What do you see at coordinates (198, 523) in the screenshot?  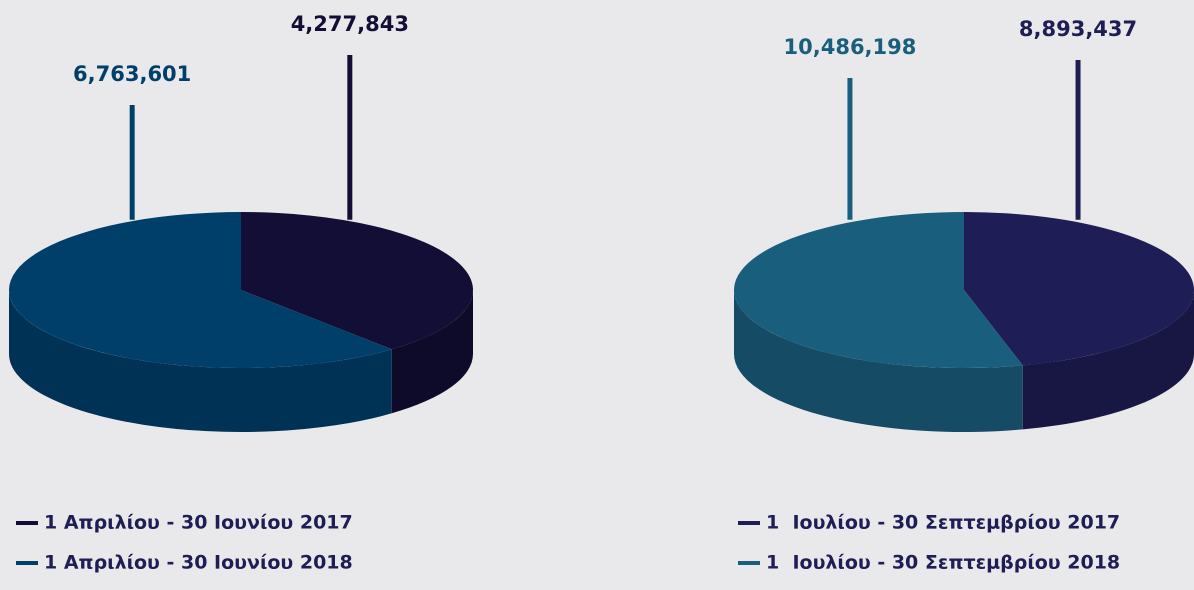 I see `legend-label: 1 Απριλίου - 30 Ιουνίου 2017` at bounding box center [198, 523].